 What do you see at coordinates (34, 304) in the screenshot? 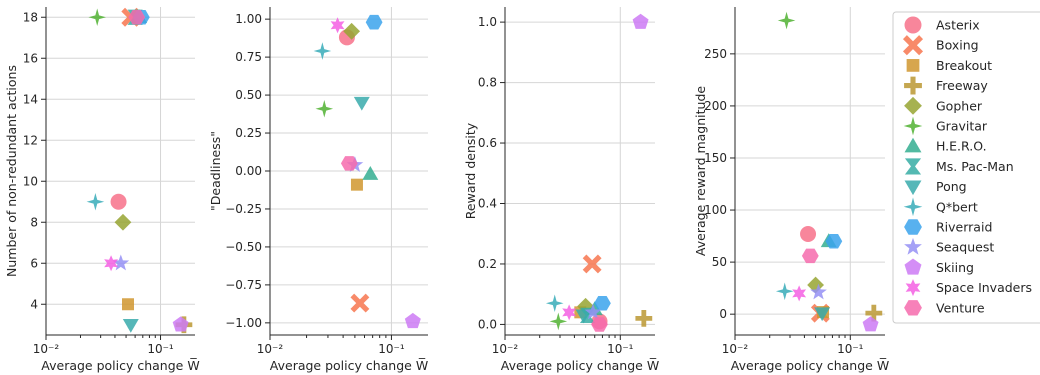
I see `y-tick-label: 4` at bounding box center [34, 304].